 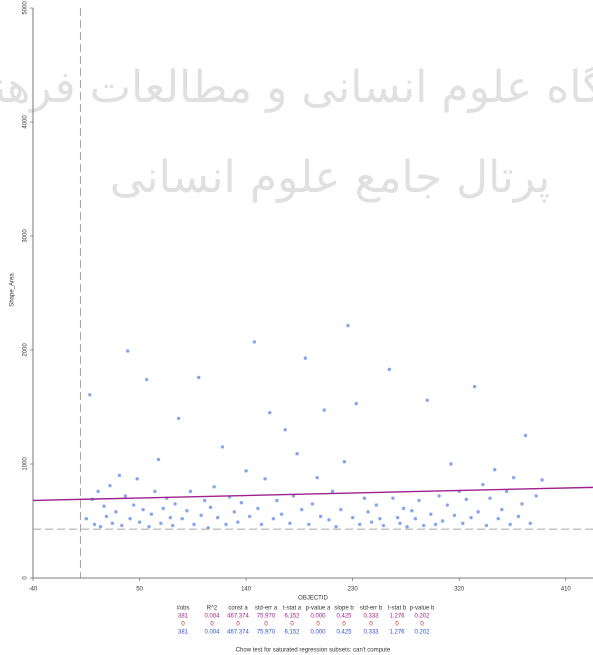 I want to click on table-cell: 467.374, so click(x=238, y=617).